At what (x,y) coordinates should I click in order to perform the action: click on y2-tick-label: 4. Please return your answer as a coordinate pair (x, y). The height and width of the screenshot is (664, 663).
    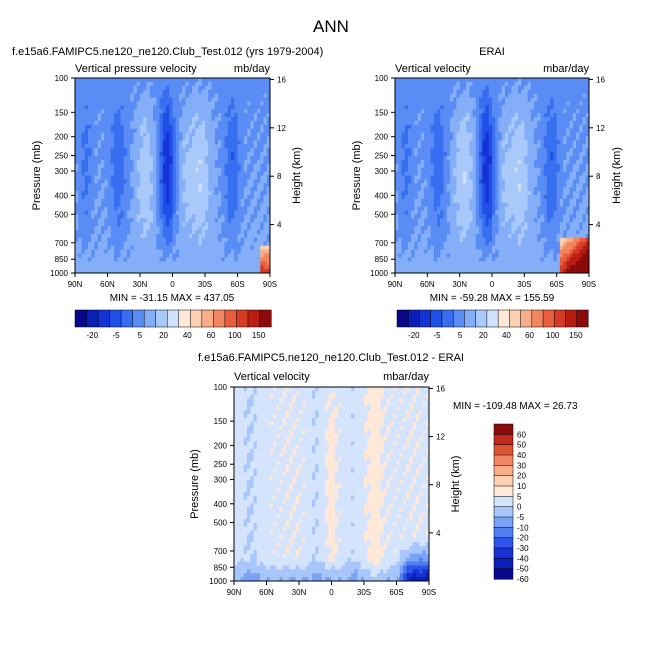
    Looking at the image, I should click on (279, 225).